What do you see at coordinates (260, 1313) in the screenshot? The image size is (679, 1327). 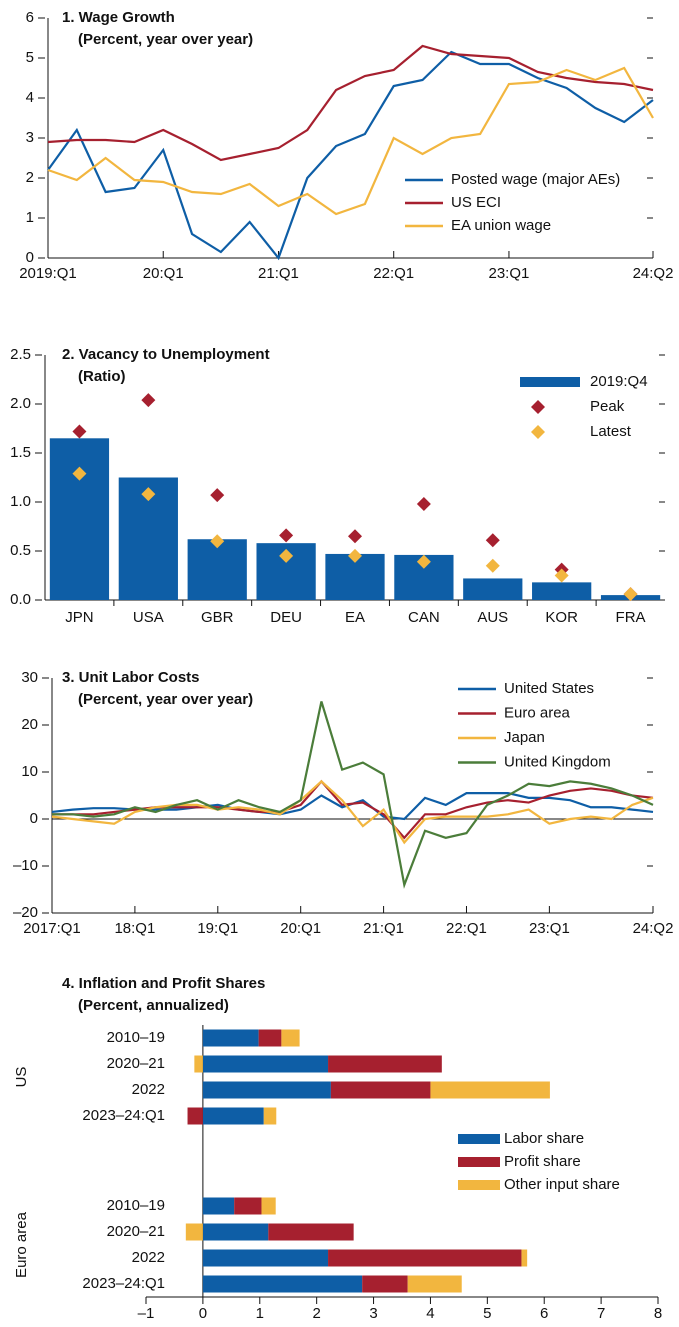 I see `x-tick-label: 1` at bounding box center [260, 1313].